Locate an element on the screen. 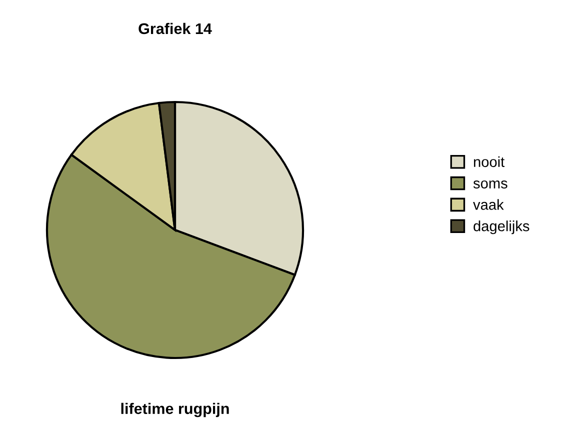  legend-label: nooit is located at coordinates (489, 162).